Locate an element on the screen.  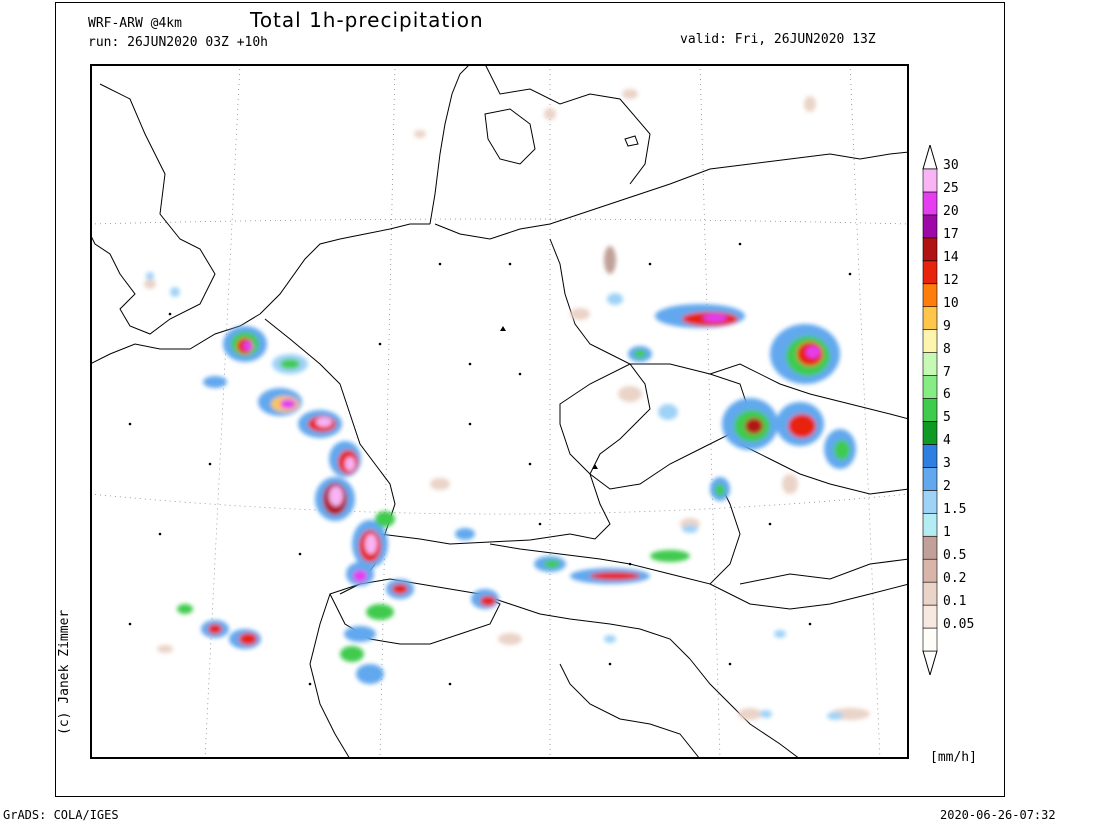
run-label: run: 26JUN2020 03Z +10h is located at coordinates (178, 42).